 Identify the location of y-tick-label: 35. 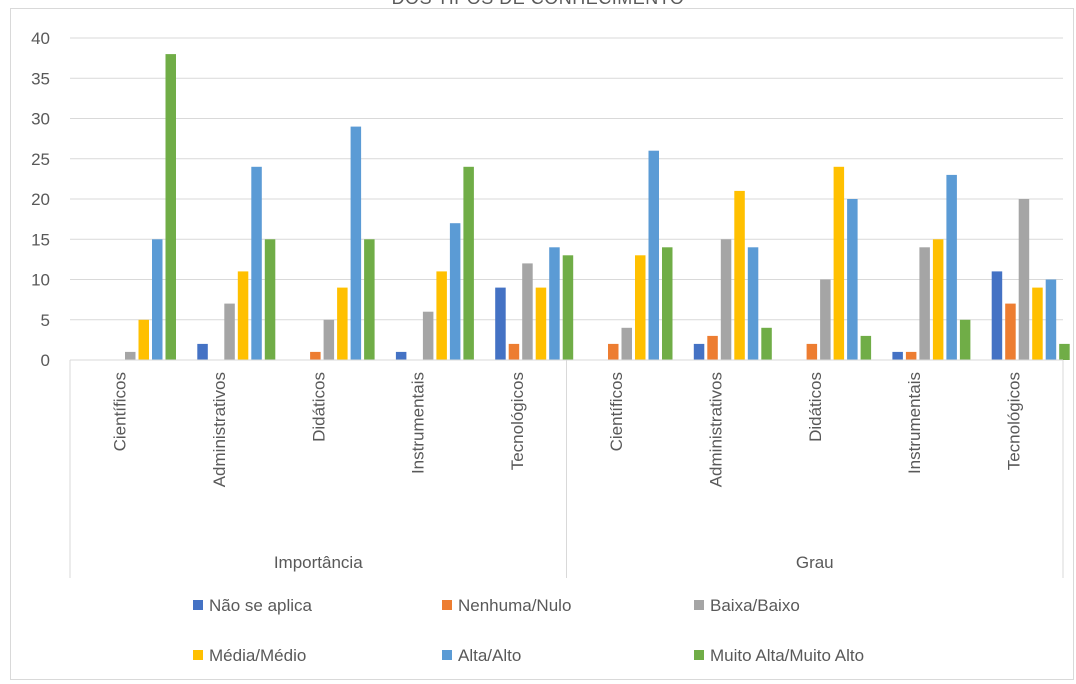
(40, 78).